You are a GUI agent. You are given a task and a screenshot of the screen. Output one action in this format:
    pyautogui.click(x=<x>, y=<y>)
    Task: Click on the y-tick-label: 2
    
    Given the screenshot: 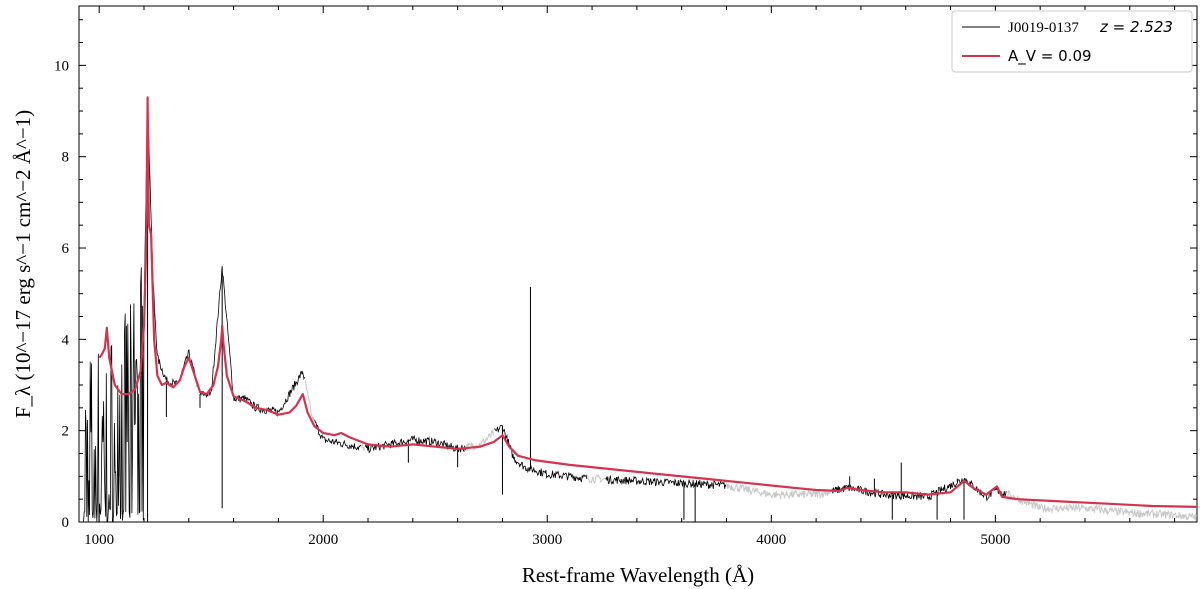 What is the action you would take?
    pyautogui.click(x=66, y=432)
    